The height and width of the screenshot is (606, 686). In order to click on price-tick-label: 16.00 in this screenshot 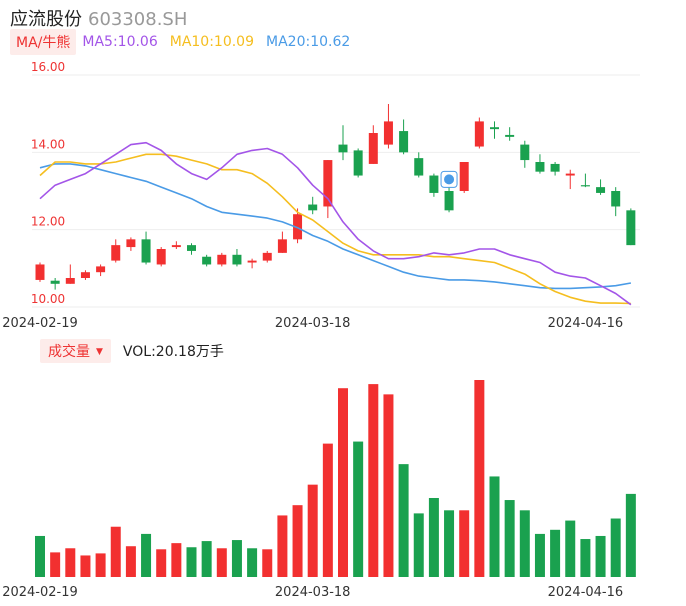, I will do `click(48, 67)`.